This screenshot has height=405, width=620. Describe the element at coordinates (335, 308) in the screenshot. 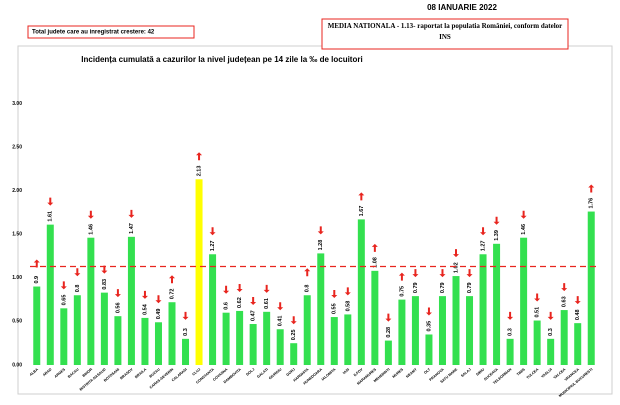

I see `value-label: 0.55` at that location.